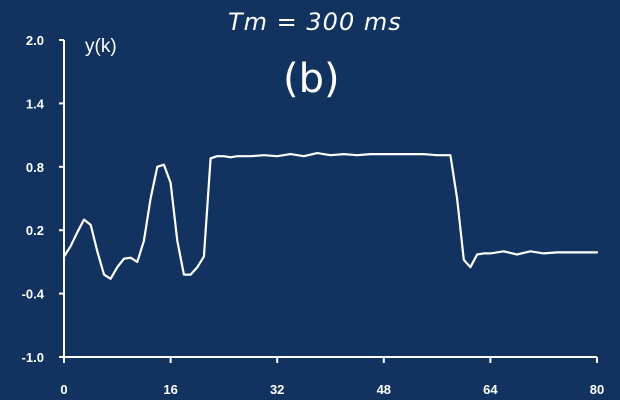  I want to click on y-axis-ticks: 2.0 1.4 0.8 0.2 -0.4 -1.0, so click(43, 199).